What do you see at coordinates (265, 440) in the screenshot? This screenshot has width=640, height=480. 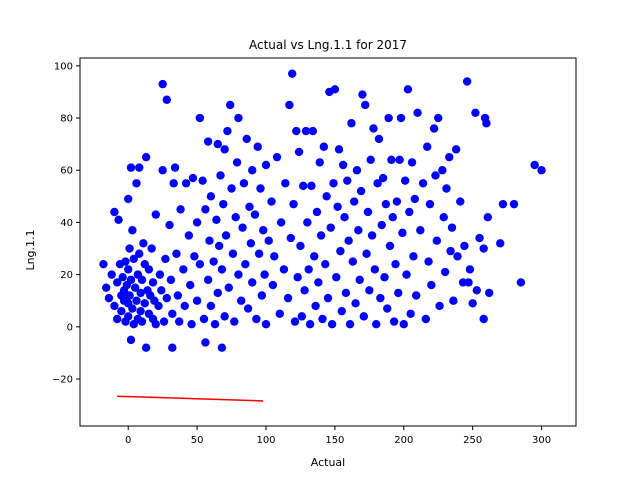 I see `x-tick-label: 100` at bounding box center [265, 440].